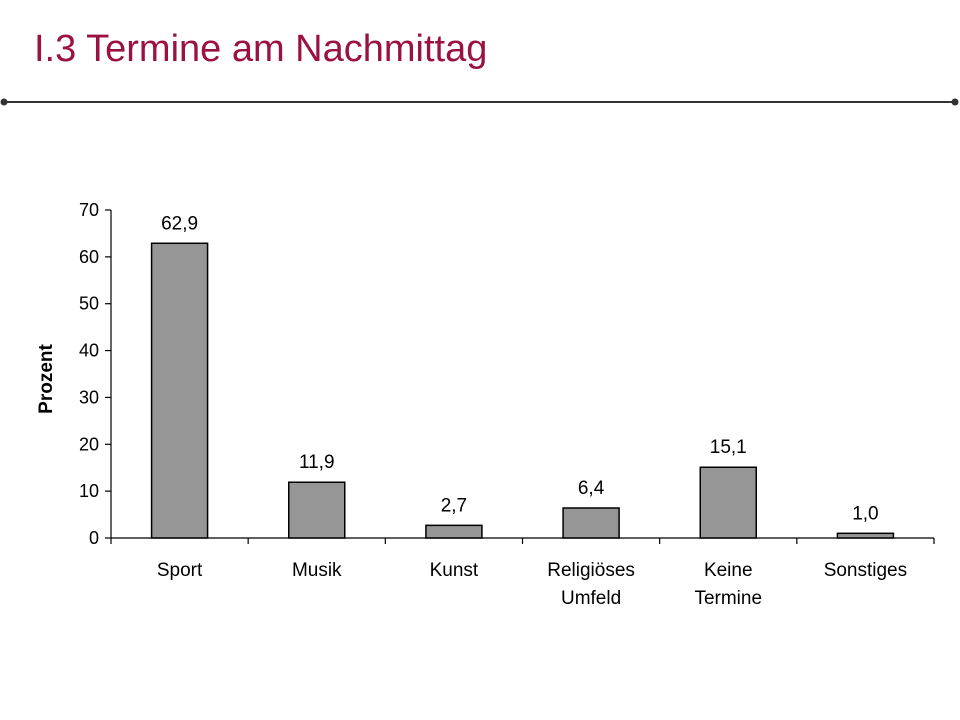 The height and width of the screenshot is (720, 960). What do you see at coordinates (89, 210) in the screenshot?
I see `y-tick-label: 70` at bounding box center [89, 210].